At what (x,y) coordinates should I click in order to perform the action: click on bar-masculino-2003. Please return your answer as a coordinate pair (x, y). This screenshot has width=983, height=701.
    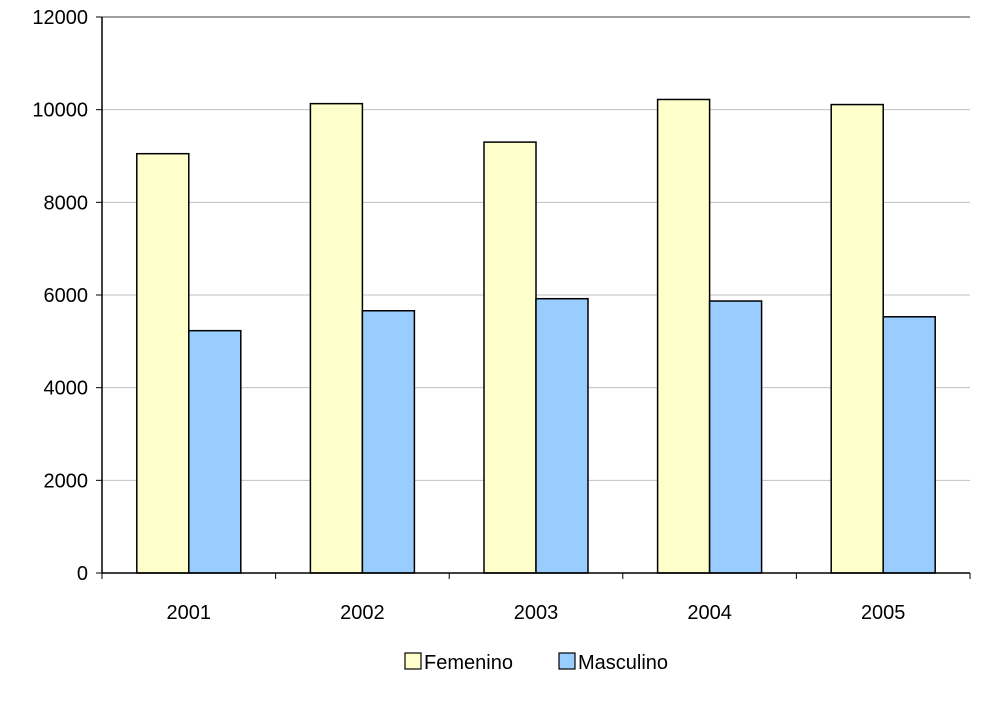
    Looking at the image, I should click on (562, 435).